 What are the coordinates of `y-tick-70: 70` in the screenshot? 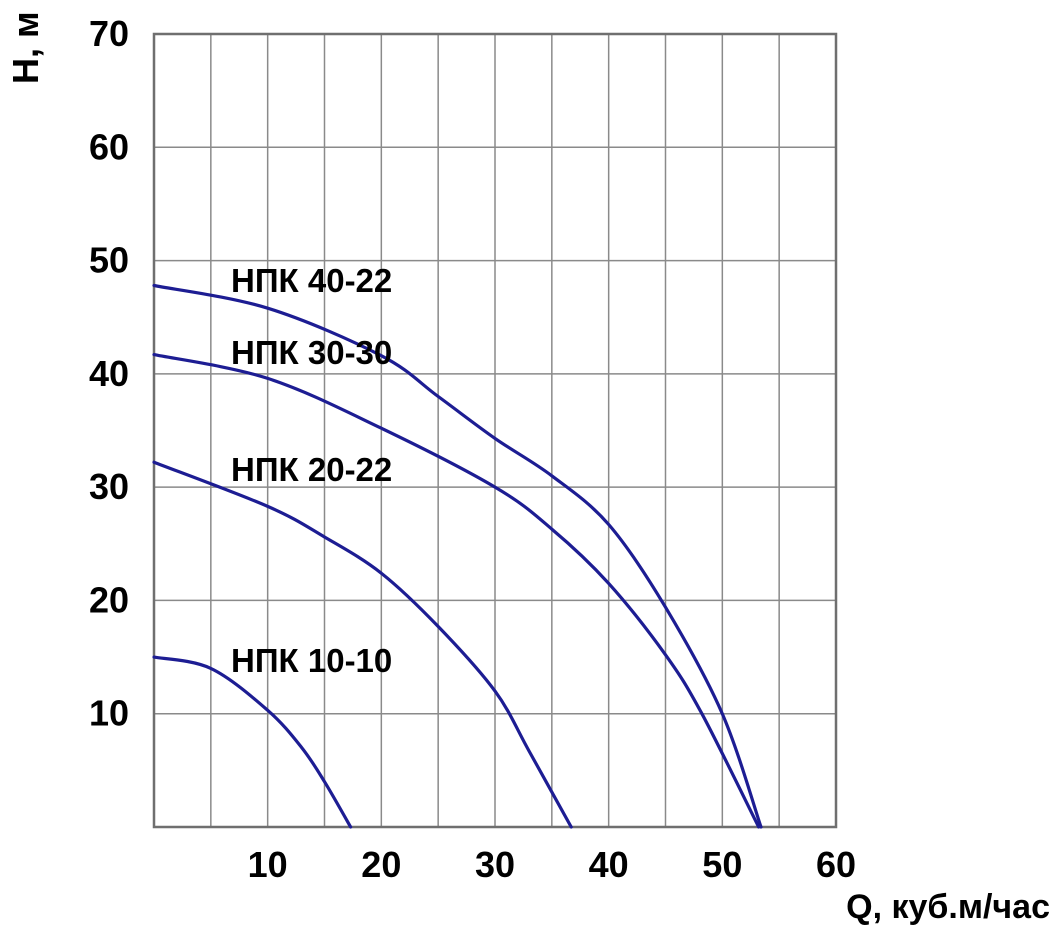 It's located at (109, 33).